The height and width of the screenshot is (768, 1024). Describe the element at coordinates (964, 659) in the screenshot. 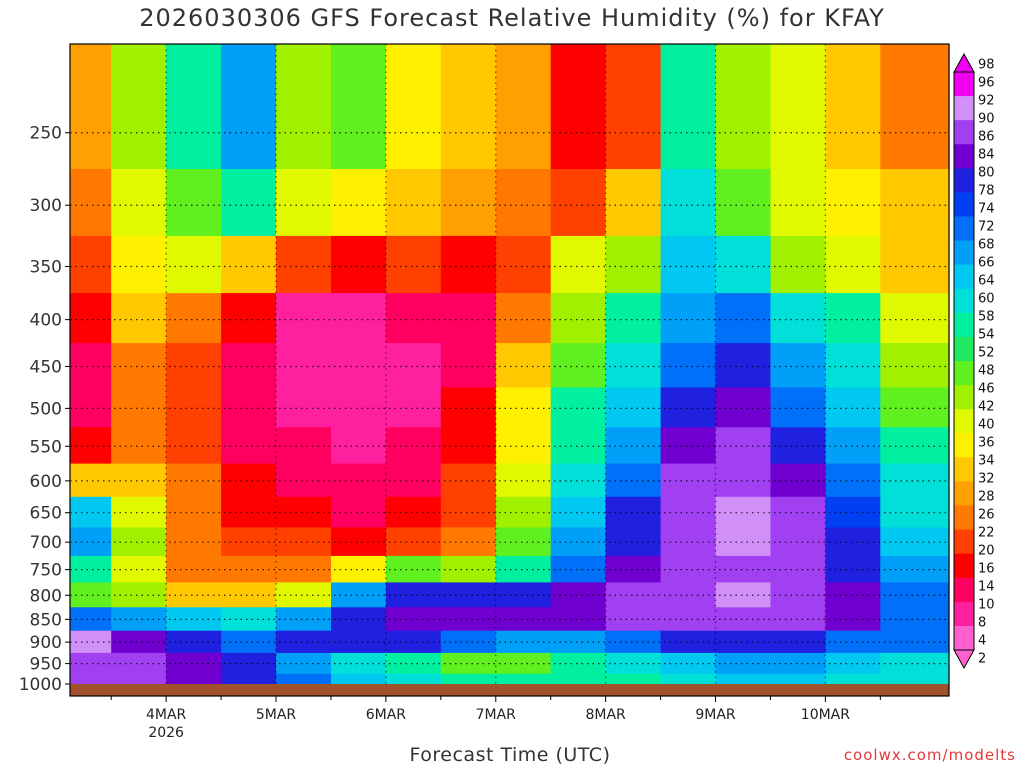

I see `colorbar-bottom-arrow` at that location.